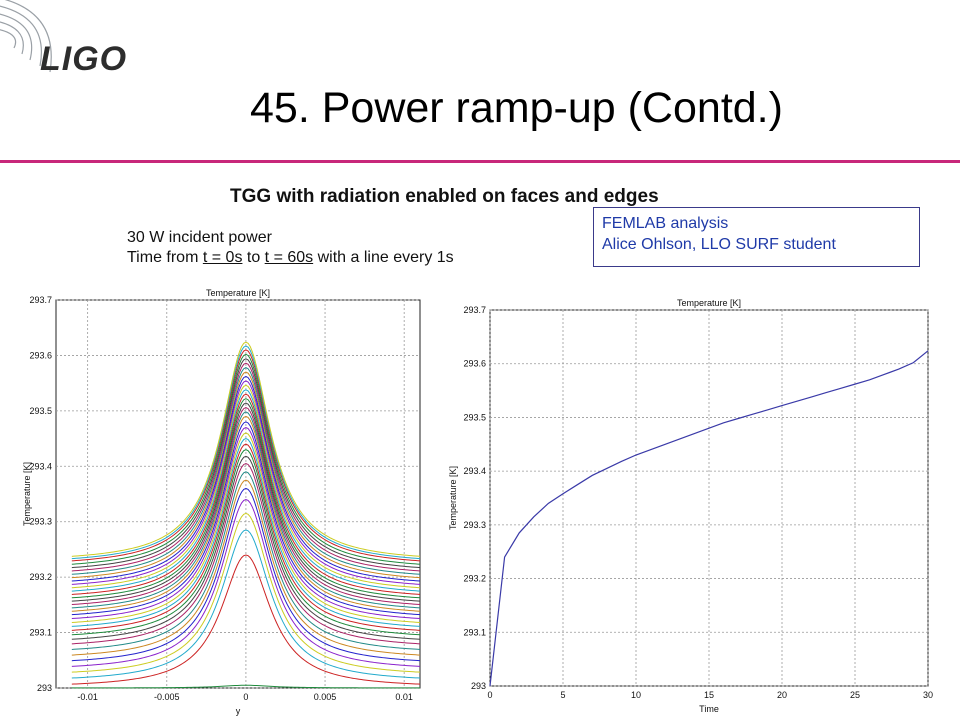 This screenshot has width=960, height=720. What do you see at coordinates (87, 697) in the screenshot?
I see `left-x-tick-label: -0.01` at bounding box center [87, 697].